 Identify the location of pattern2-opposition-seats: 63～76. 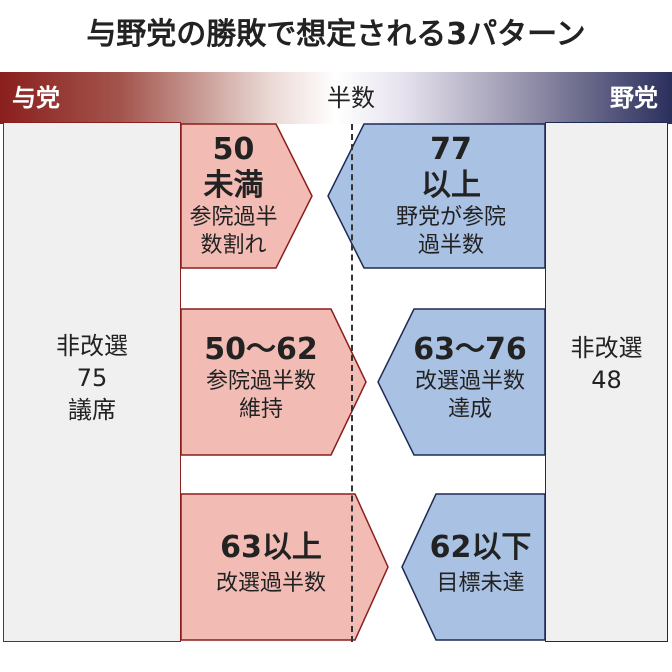
(470, 349).